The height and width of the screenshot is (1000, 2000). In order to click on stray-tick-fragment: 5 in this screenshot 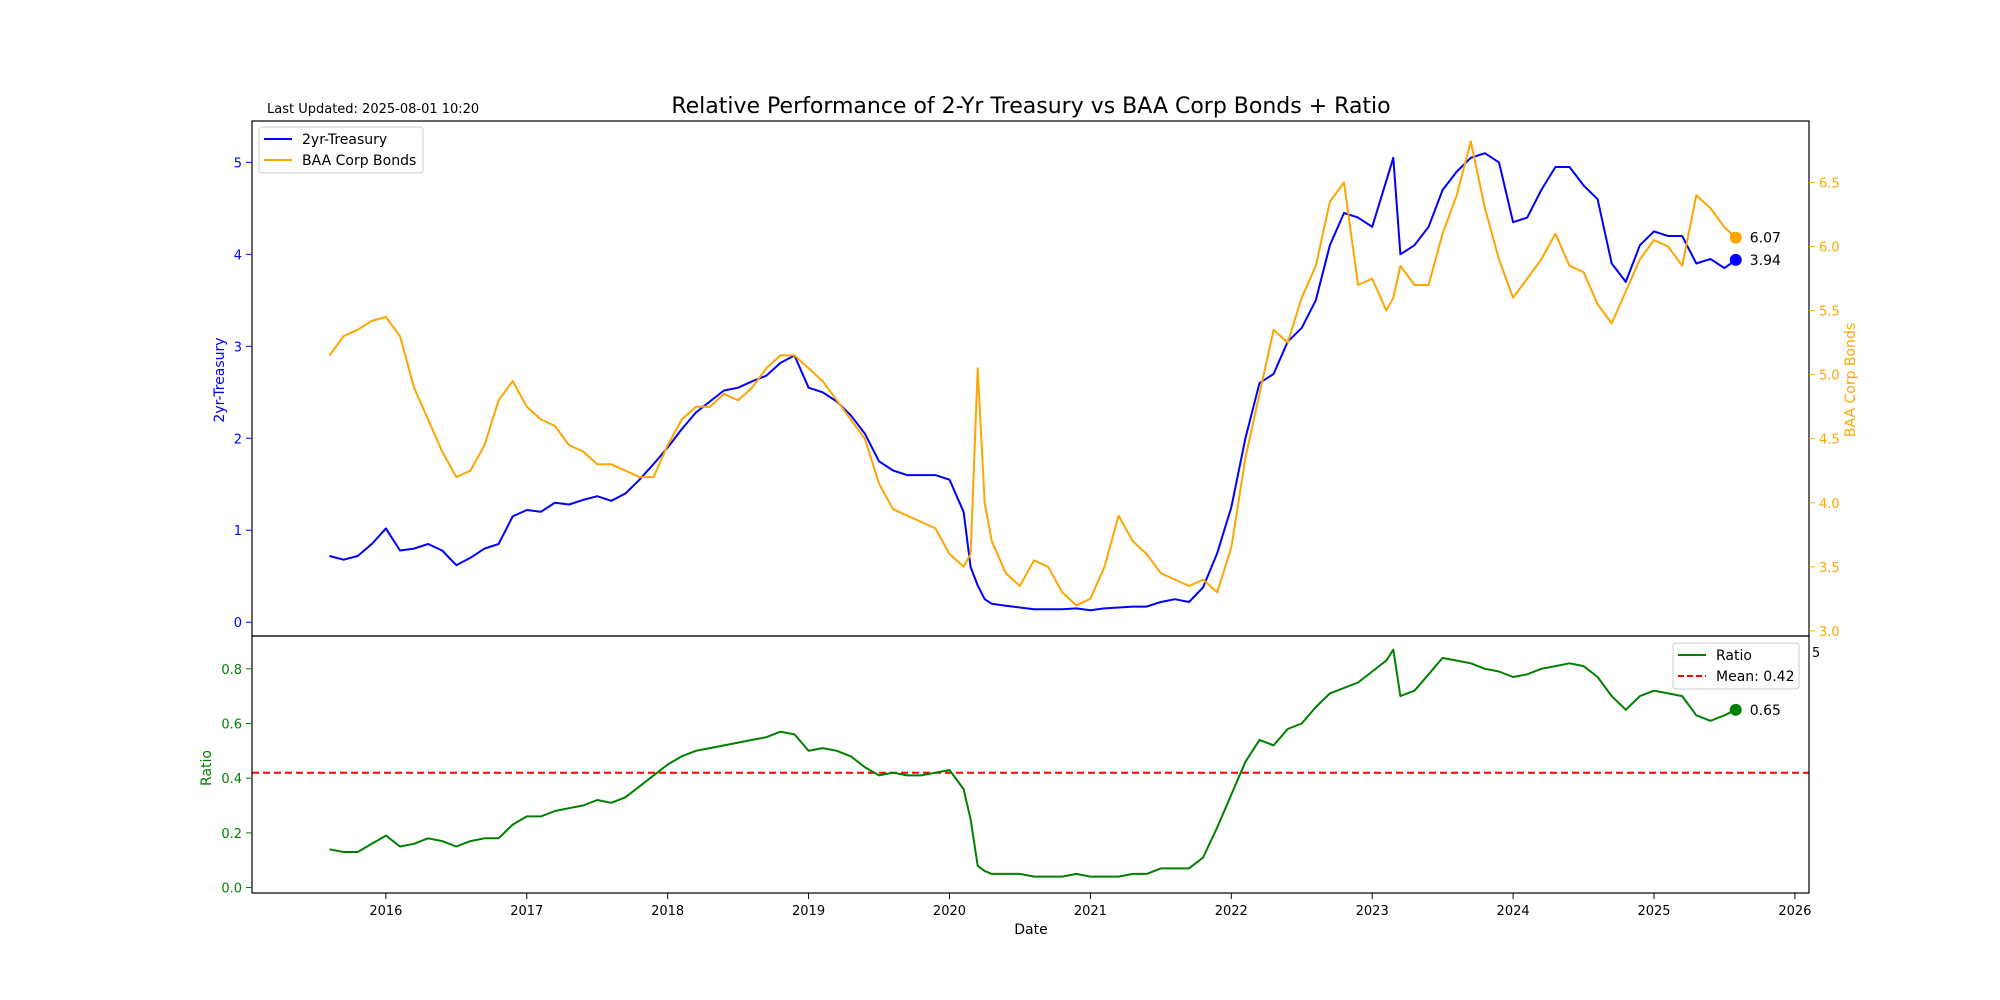, I will do `click(1816, 653)`.